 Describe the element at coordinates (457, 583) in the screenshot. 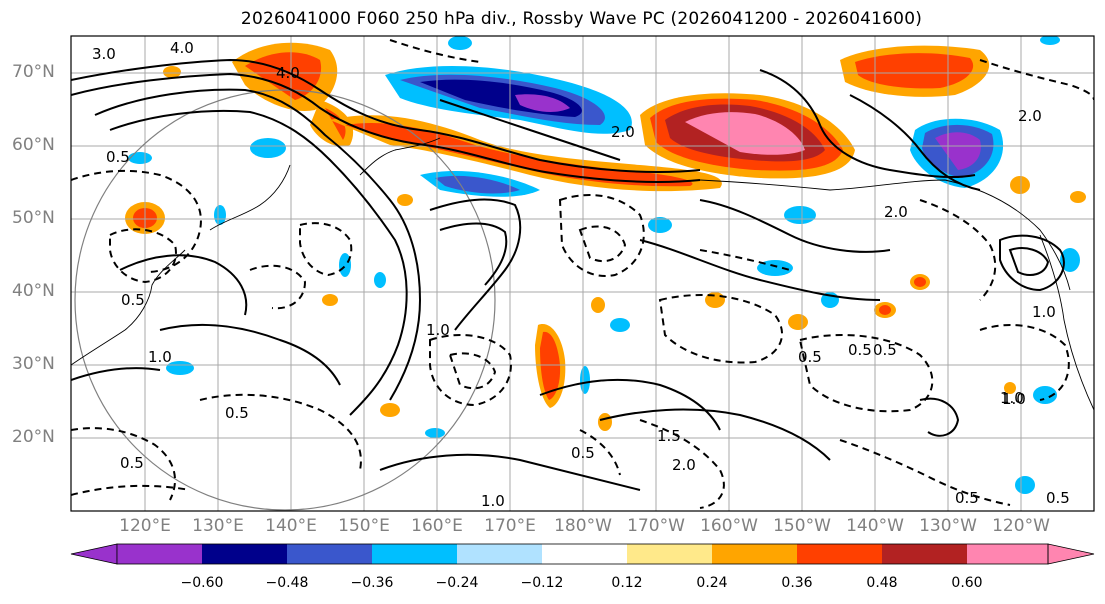

I see `colorbar-tick: −0.24` at that location.